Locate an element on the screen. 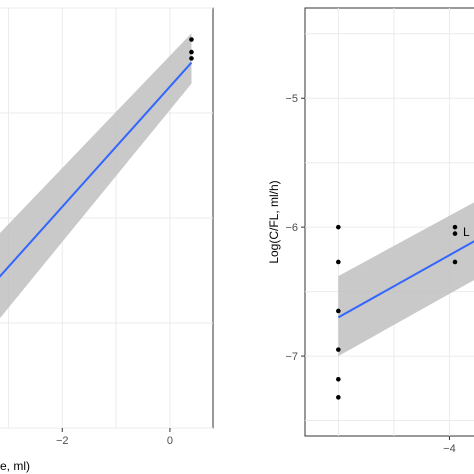 Image resolution: width=474 pixels, height=474 pixels. right-y-axis-title: Log(C/FL, ml/h) is located at coordinates (274, 221).